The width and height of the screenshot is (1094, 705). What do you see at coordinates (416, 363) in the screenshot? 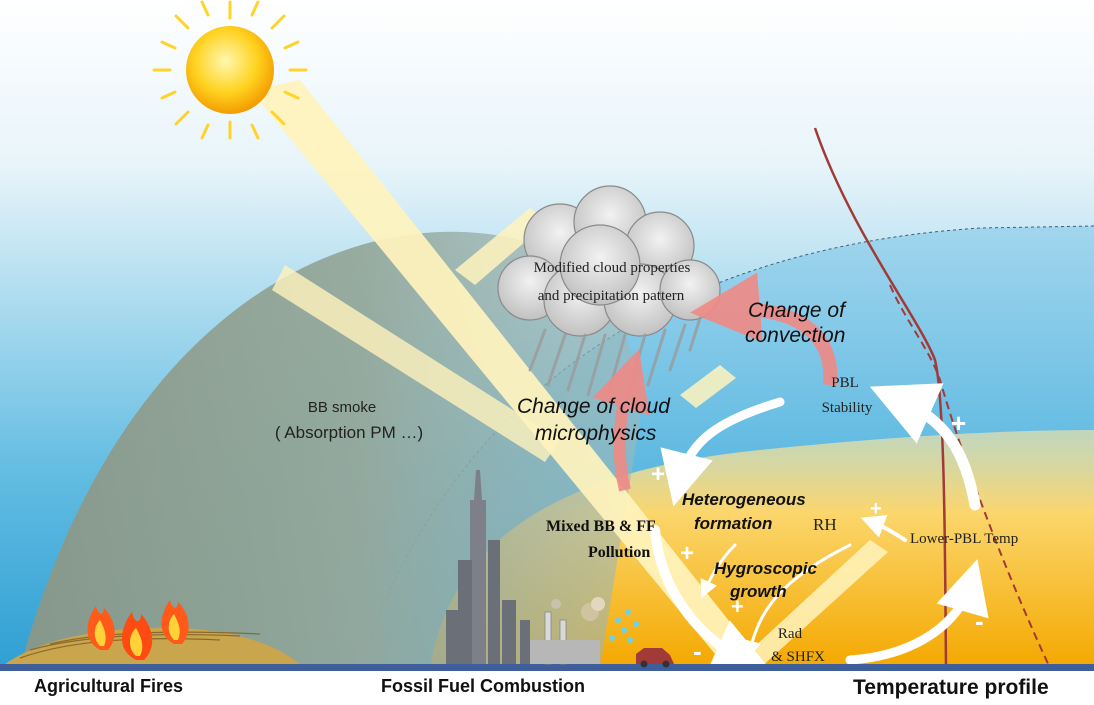
I see `sunbeam-reflection` at bounding box center [416, 363].